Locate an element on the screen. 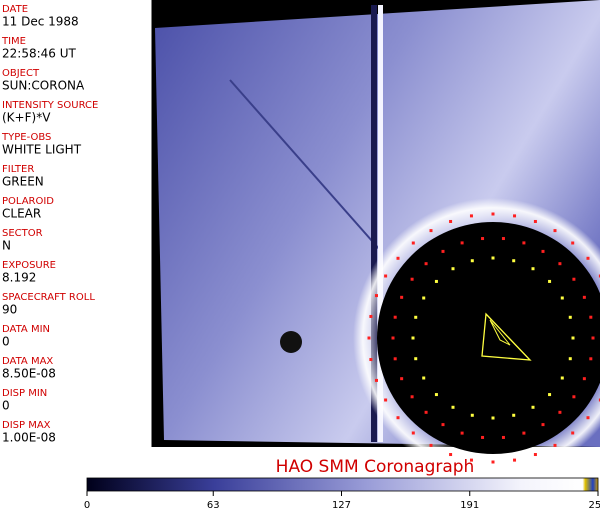  field-label: INTENSITY SOURCE is located at coordinates (50, 105).